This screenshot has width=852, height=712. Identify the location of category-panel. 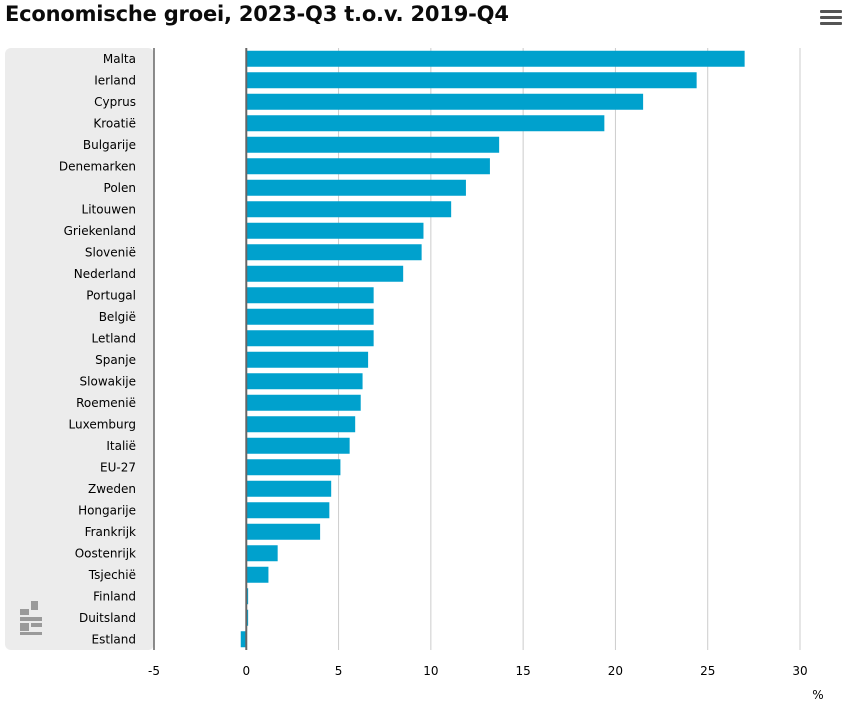
(79, 349).